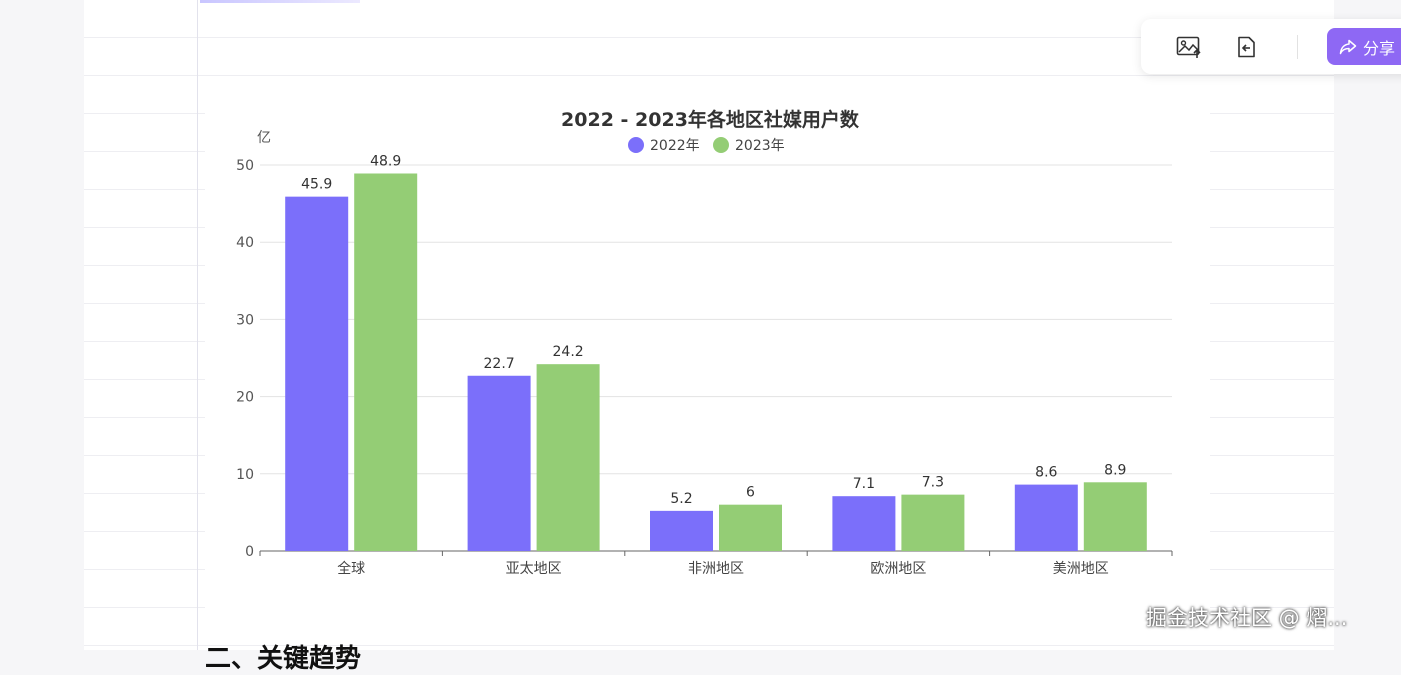  Describe the element at coordinates (264, 138) in the screenshot. I see `y-axis-label: 亿` at that location.